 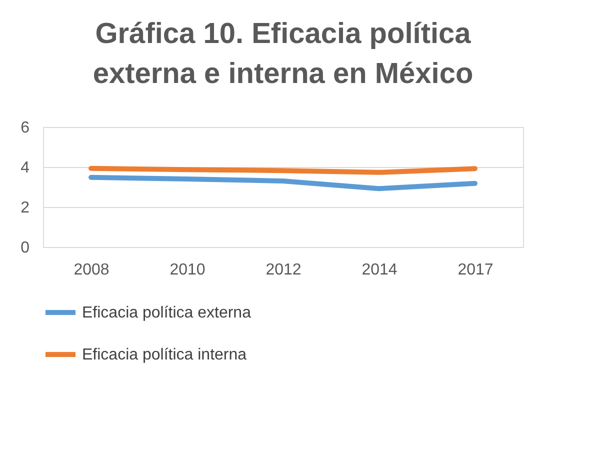 I want to click on x-tick-label: 2012, so click(x=284, y=270).